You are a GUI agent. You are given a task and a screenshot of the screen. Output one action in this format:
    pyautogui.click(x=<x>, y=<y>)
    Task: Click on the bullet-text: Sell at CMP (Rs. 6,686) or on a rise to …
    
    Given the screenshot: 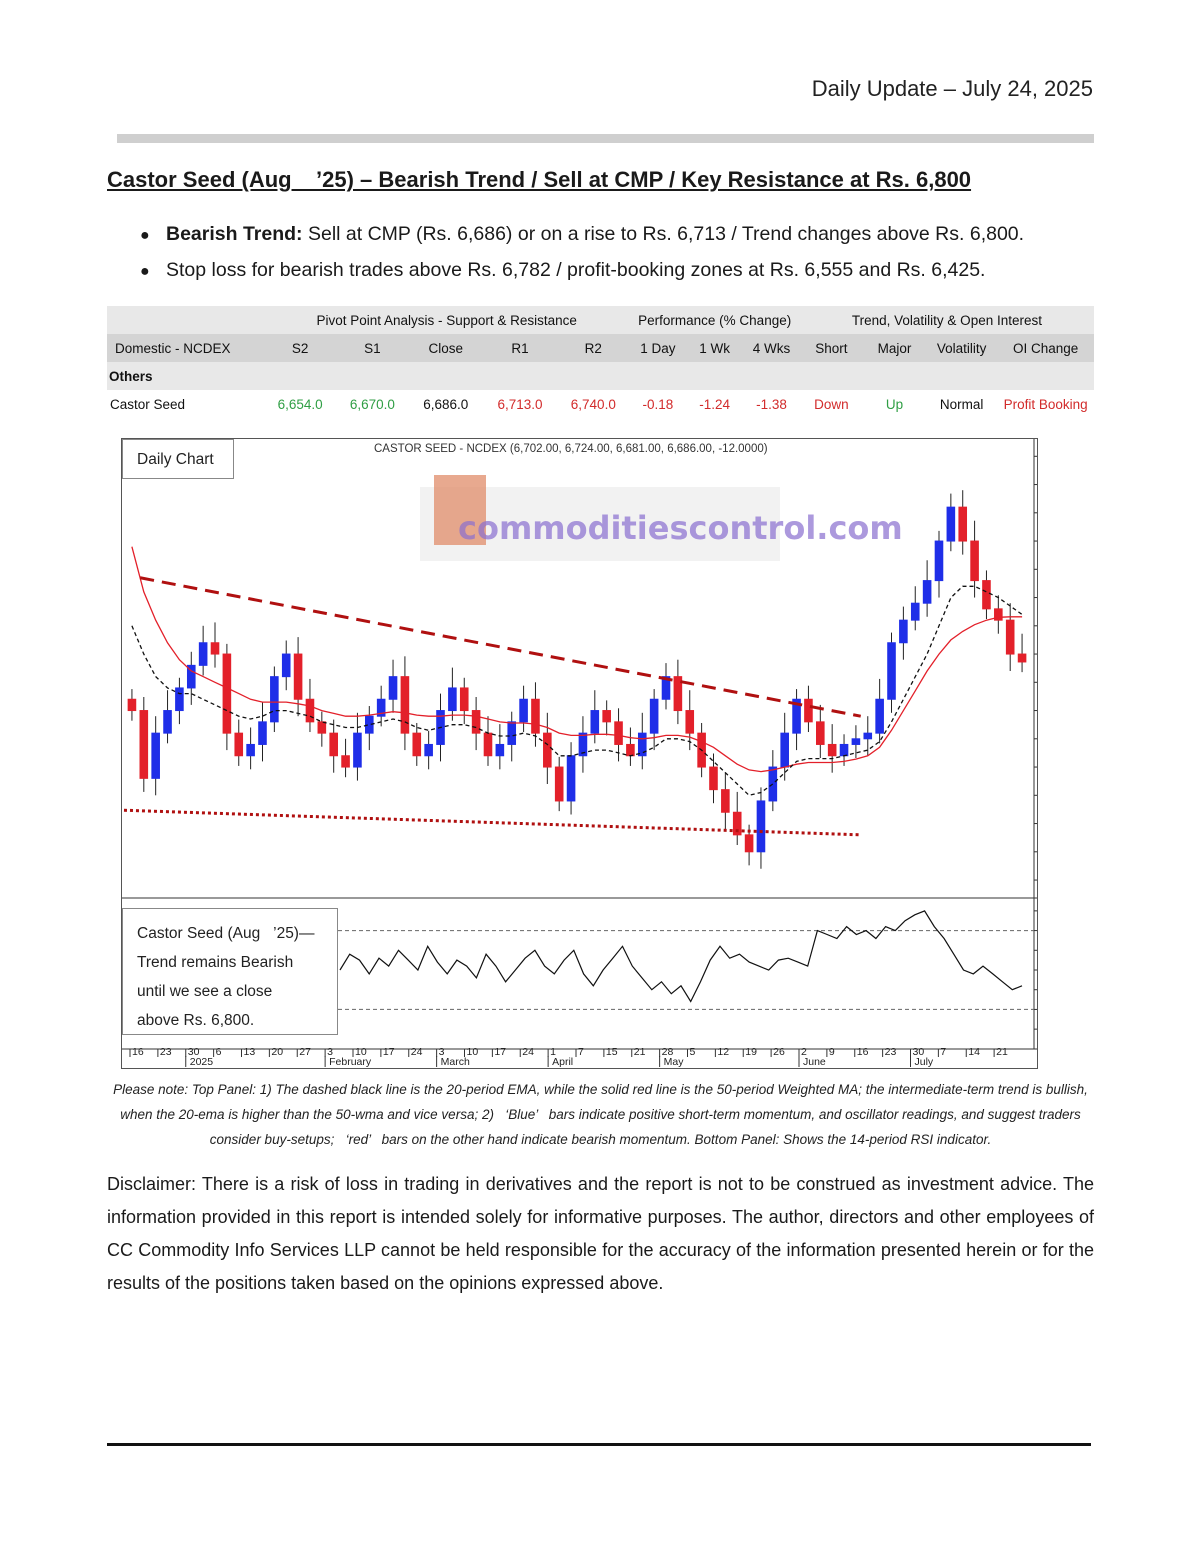 What is the action you would take?
    pyautogui.click(x=663, y=234)
    